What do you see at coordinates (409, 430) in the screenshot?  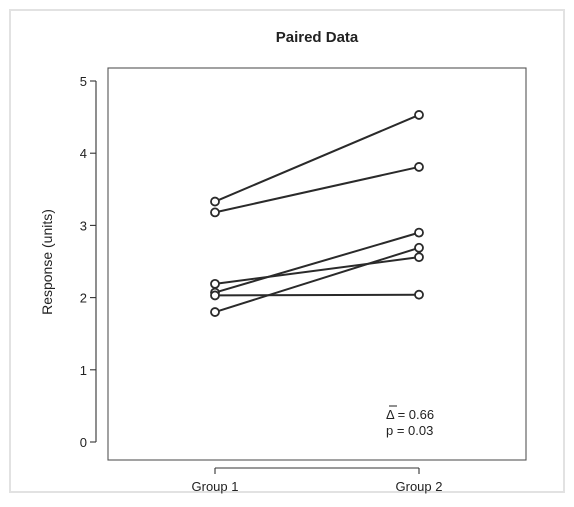 I see `p-value: p = 0.03` at bounding box center [409, 430].